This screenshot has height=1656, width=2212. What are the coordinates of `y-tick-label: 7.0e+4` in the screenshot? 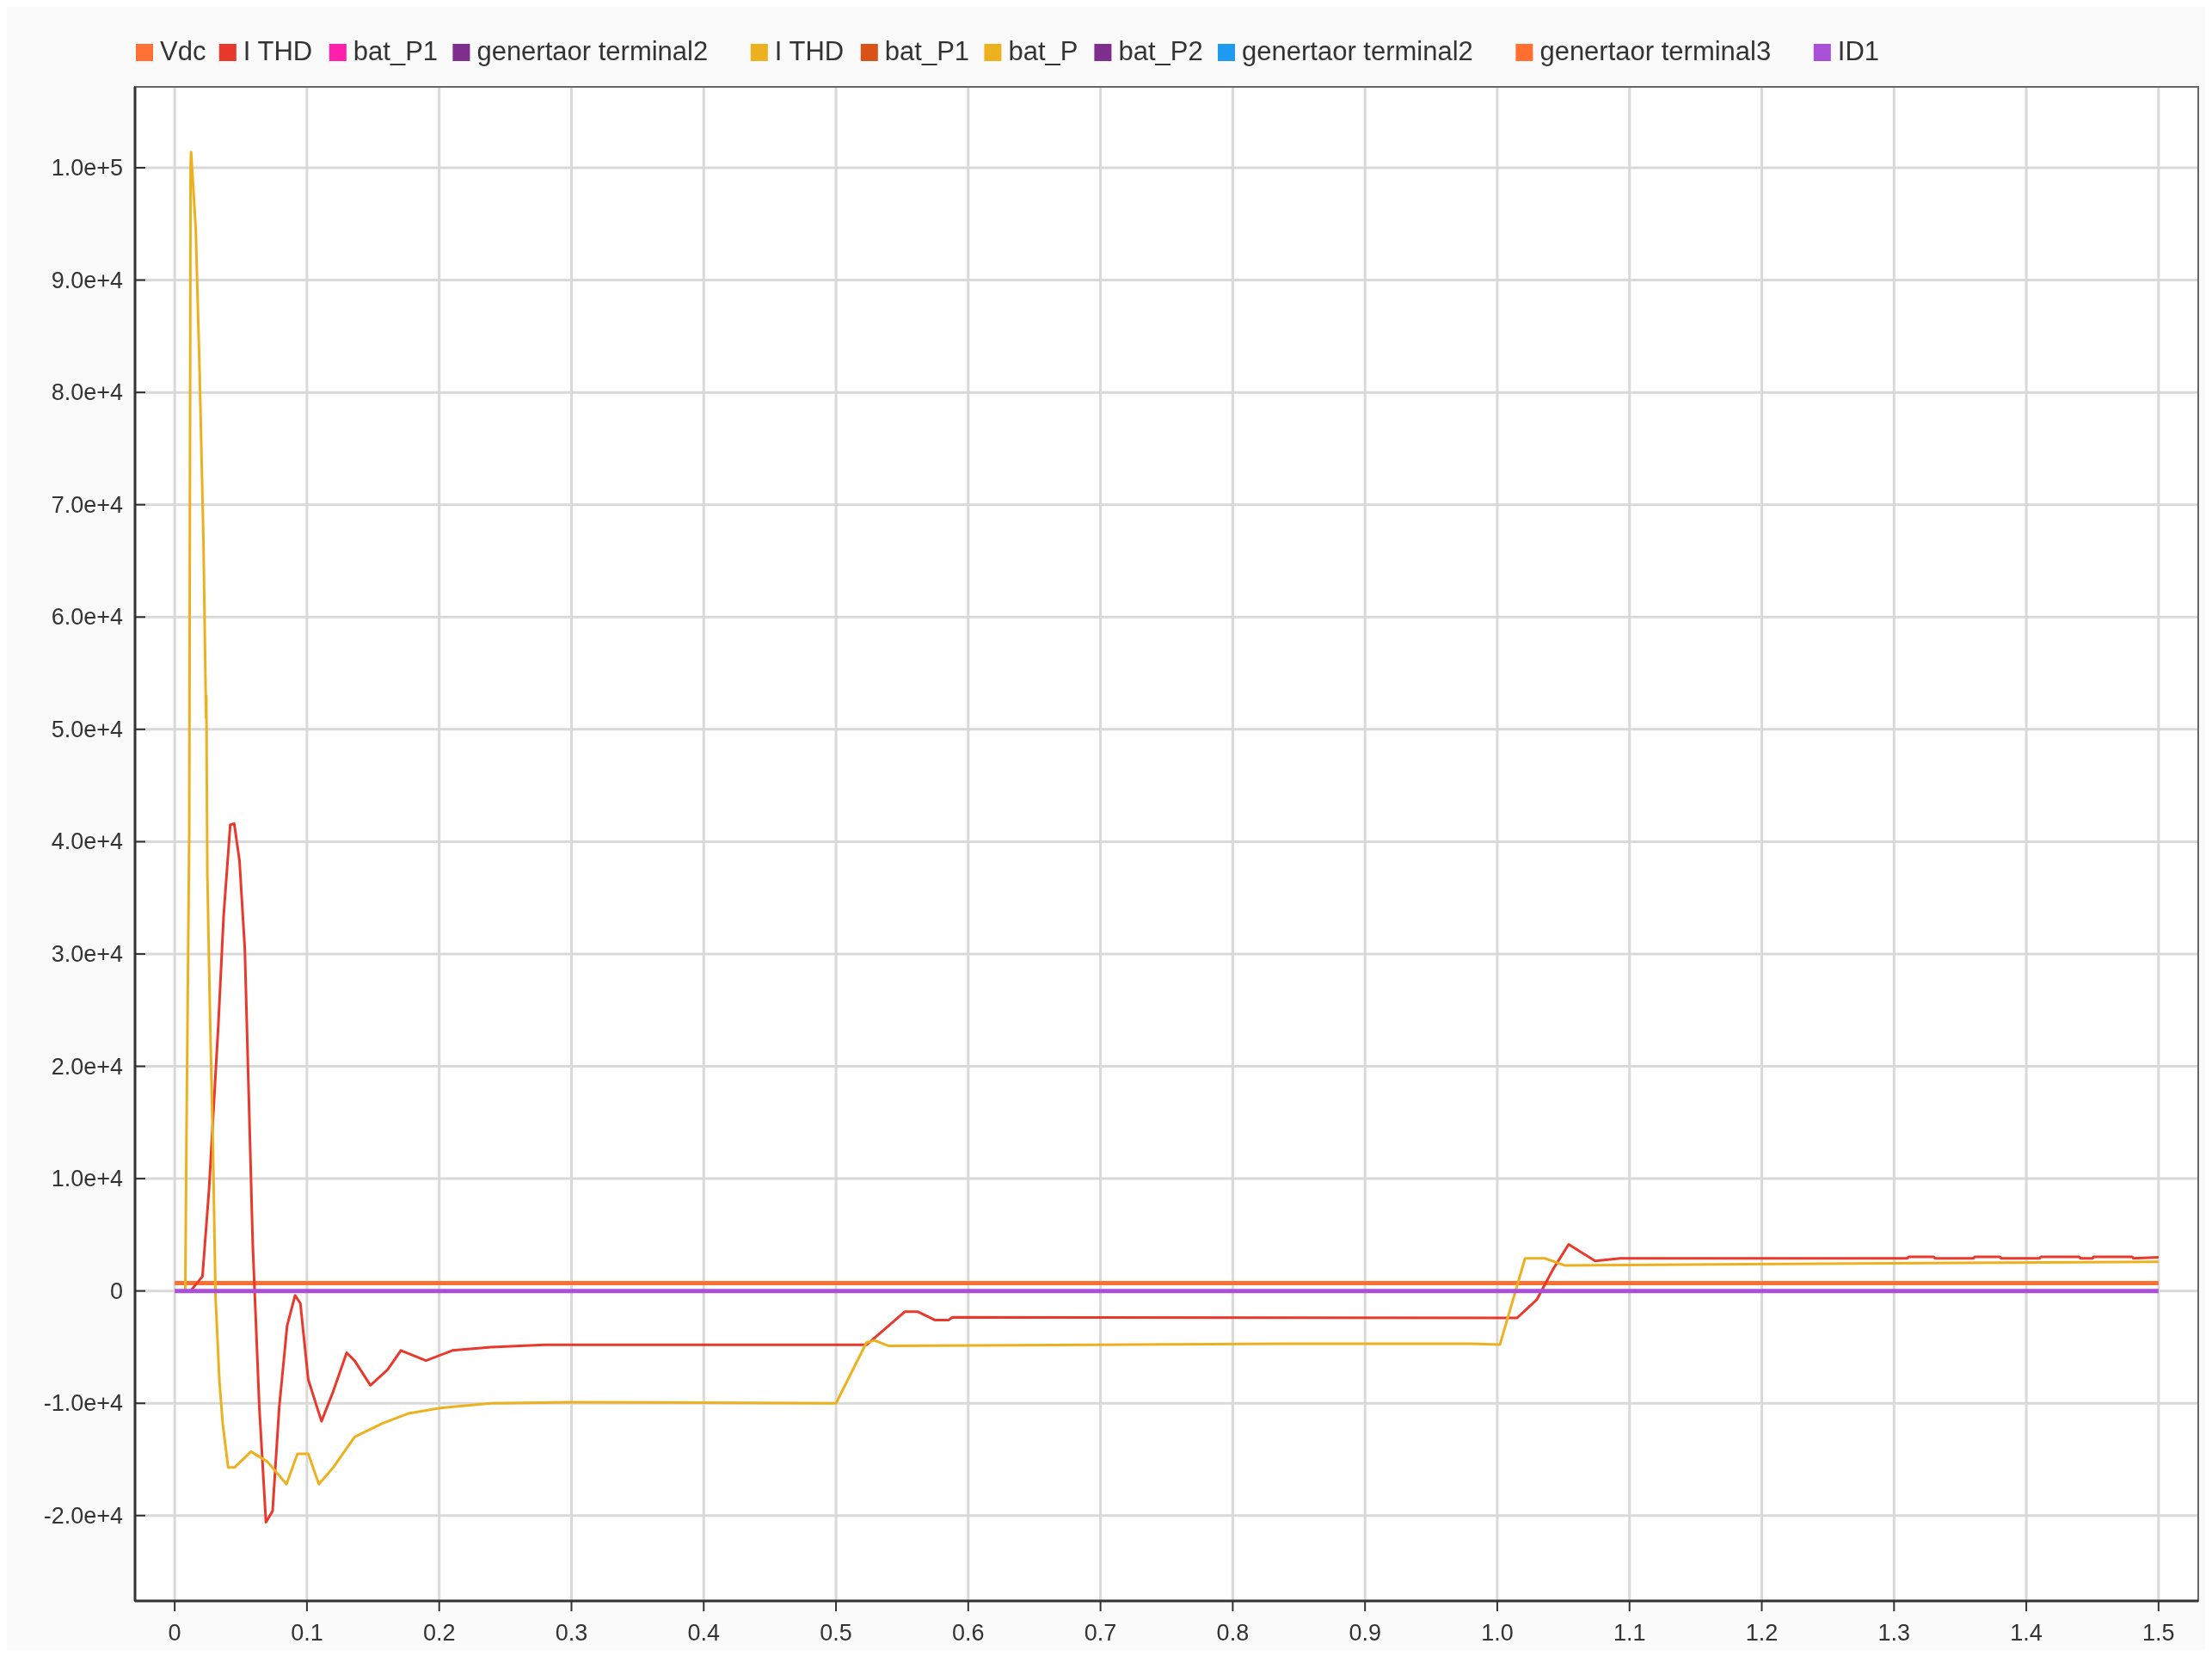 It's located at (87, 504).